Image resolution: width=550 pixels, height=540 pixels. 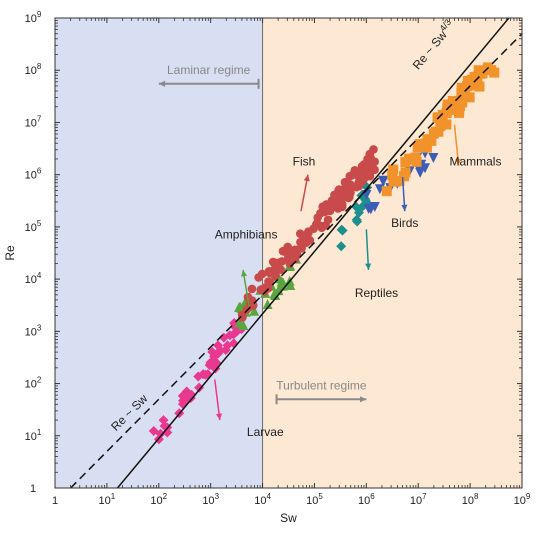 What do you see at coordinates (219, 417) in the screenshot?
I see `annotation-arrow-larvae-head` at bounding box center [219, 417].